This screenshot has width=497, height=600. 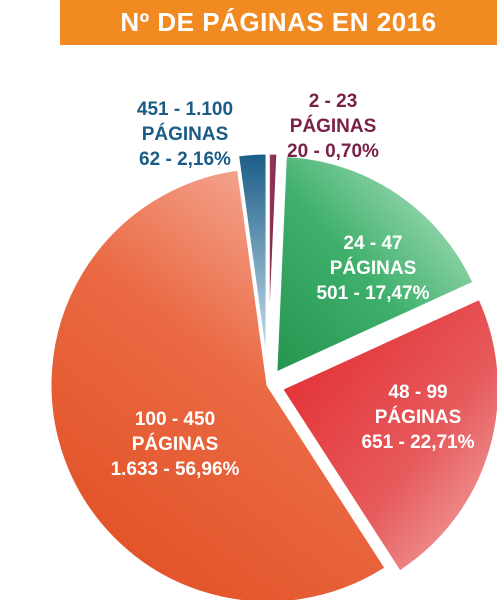 I want to click on slice-label-value: 20 - 0,70%, so click(x=333, y=151).